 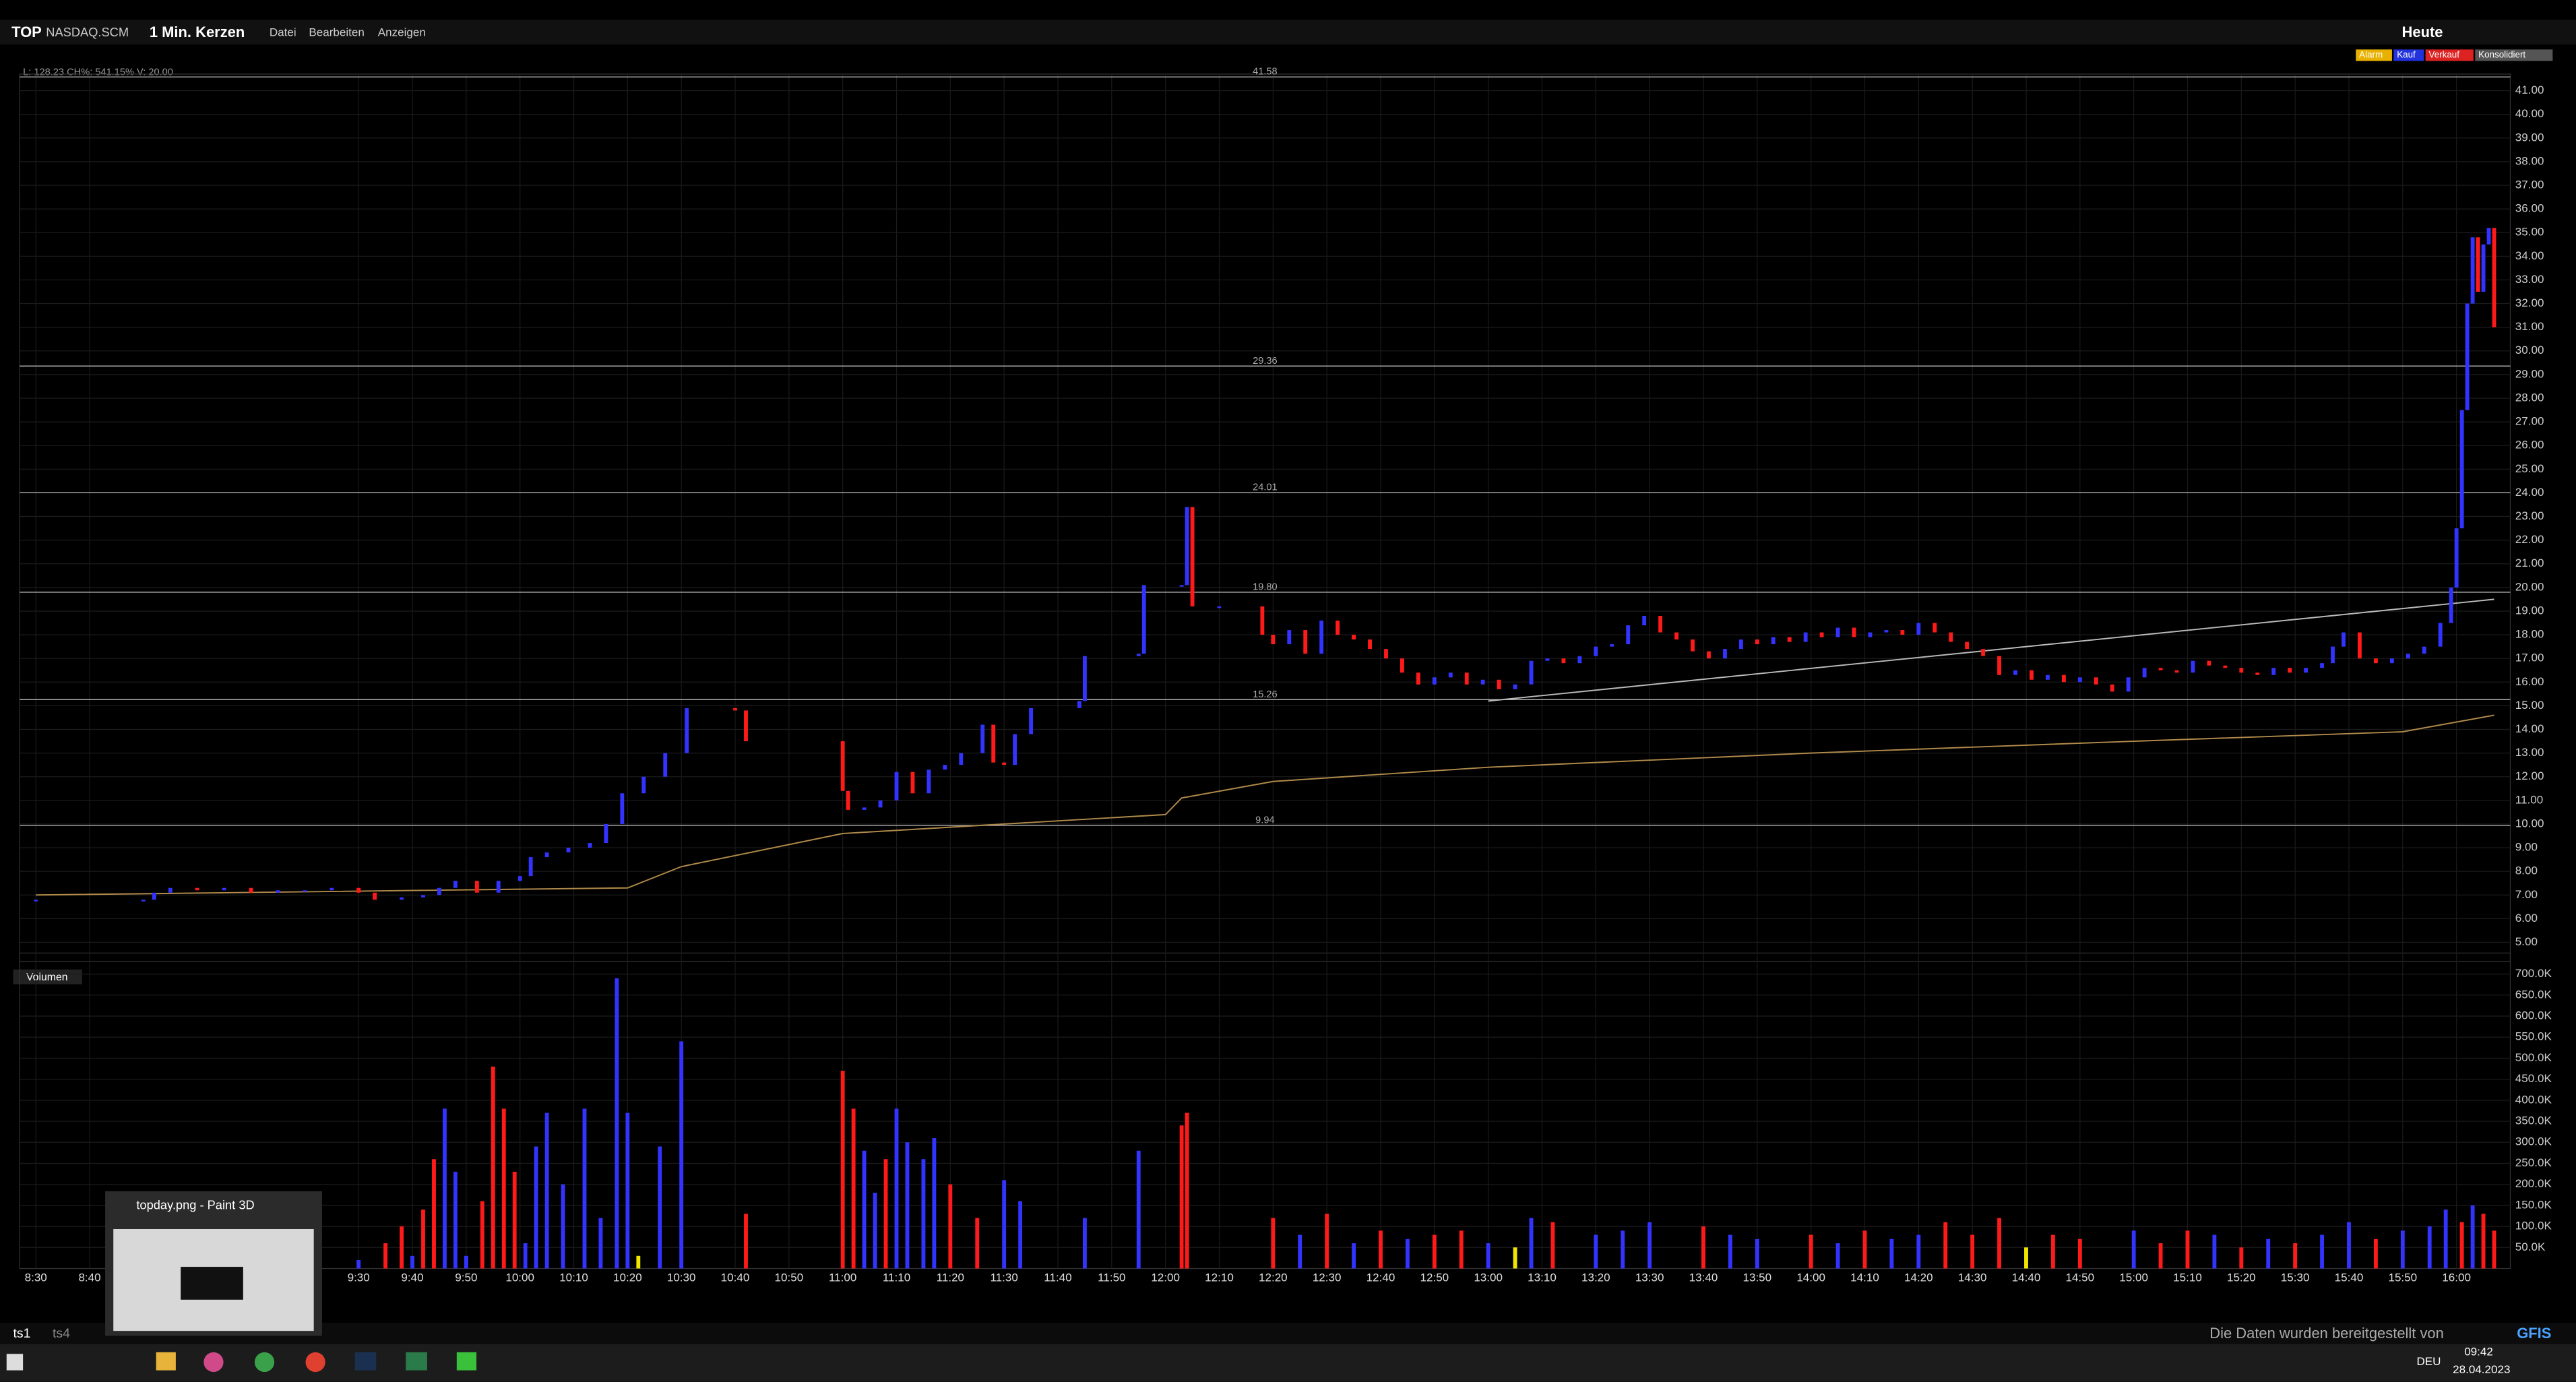 I want to click on x-tick-label: 9:30, so click(x=359, y=1277).